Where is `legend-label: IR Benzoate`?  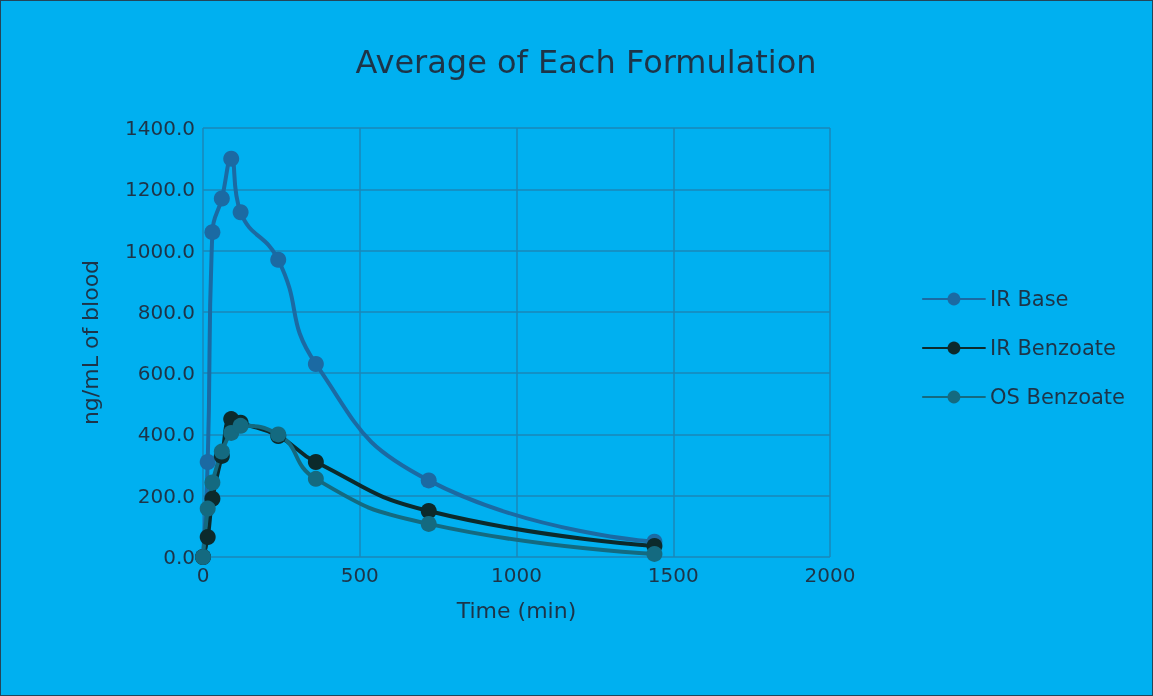
legend-label: IR Benzoate is located at coordinates (1052, 348).